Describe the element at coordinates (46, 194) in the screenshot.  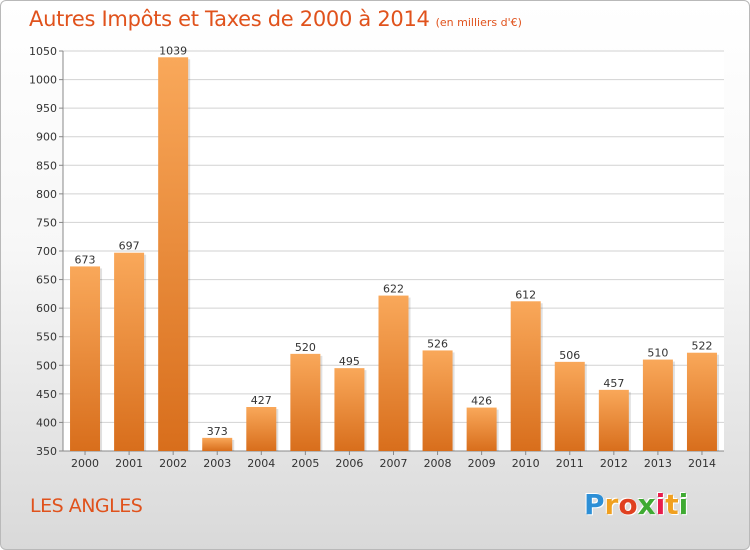
I see `y-tick-label: 800` at that location.